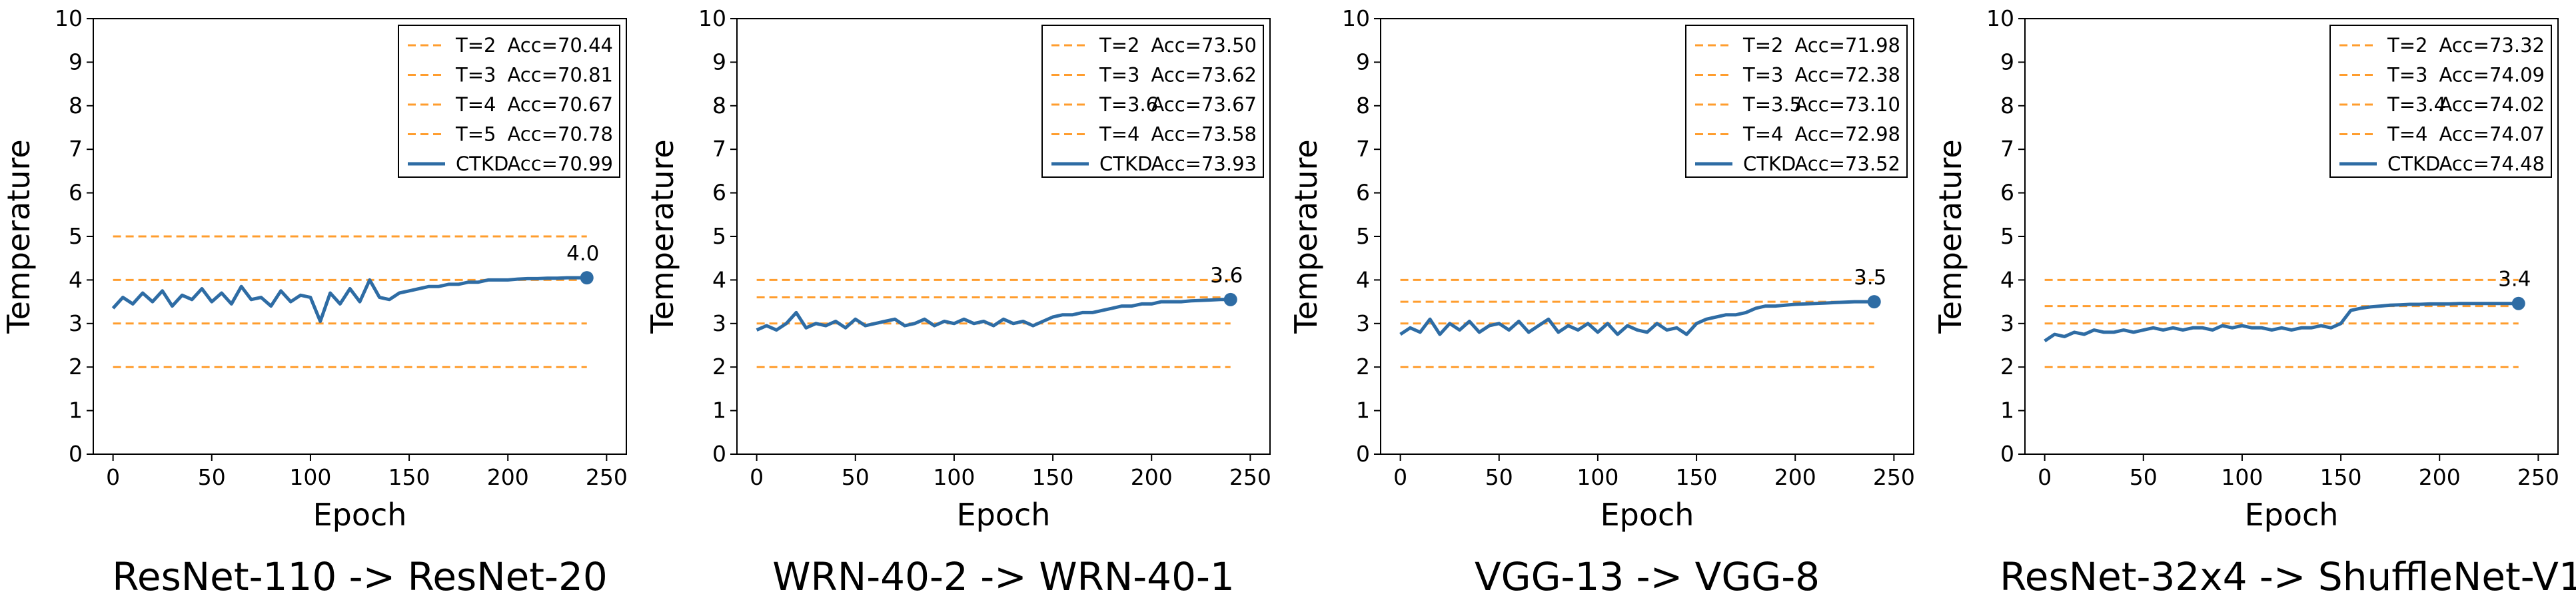  What do you see at coordinates (1004, 576) in the screenshot?
I see `chart-subtitle: WRN-40-2 -> WRN-40-1` at bounding box center [1004, 576].